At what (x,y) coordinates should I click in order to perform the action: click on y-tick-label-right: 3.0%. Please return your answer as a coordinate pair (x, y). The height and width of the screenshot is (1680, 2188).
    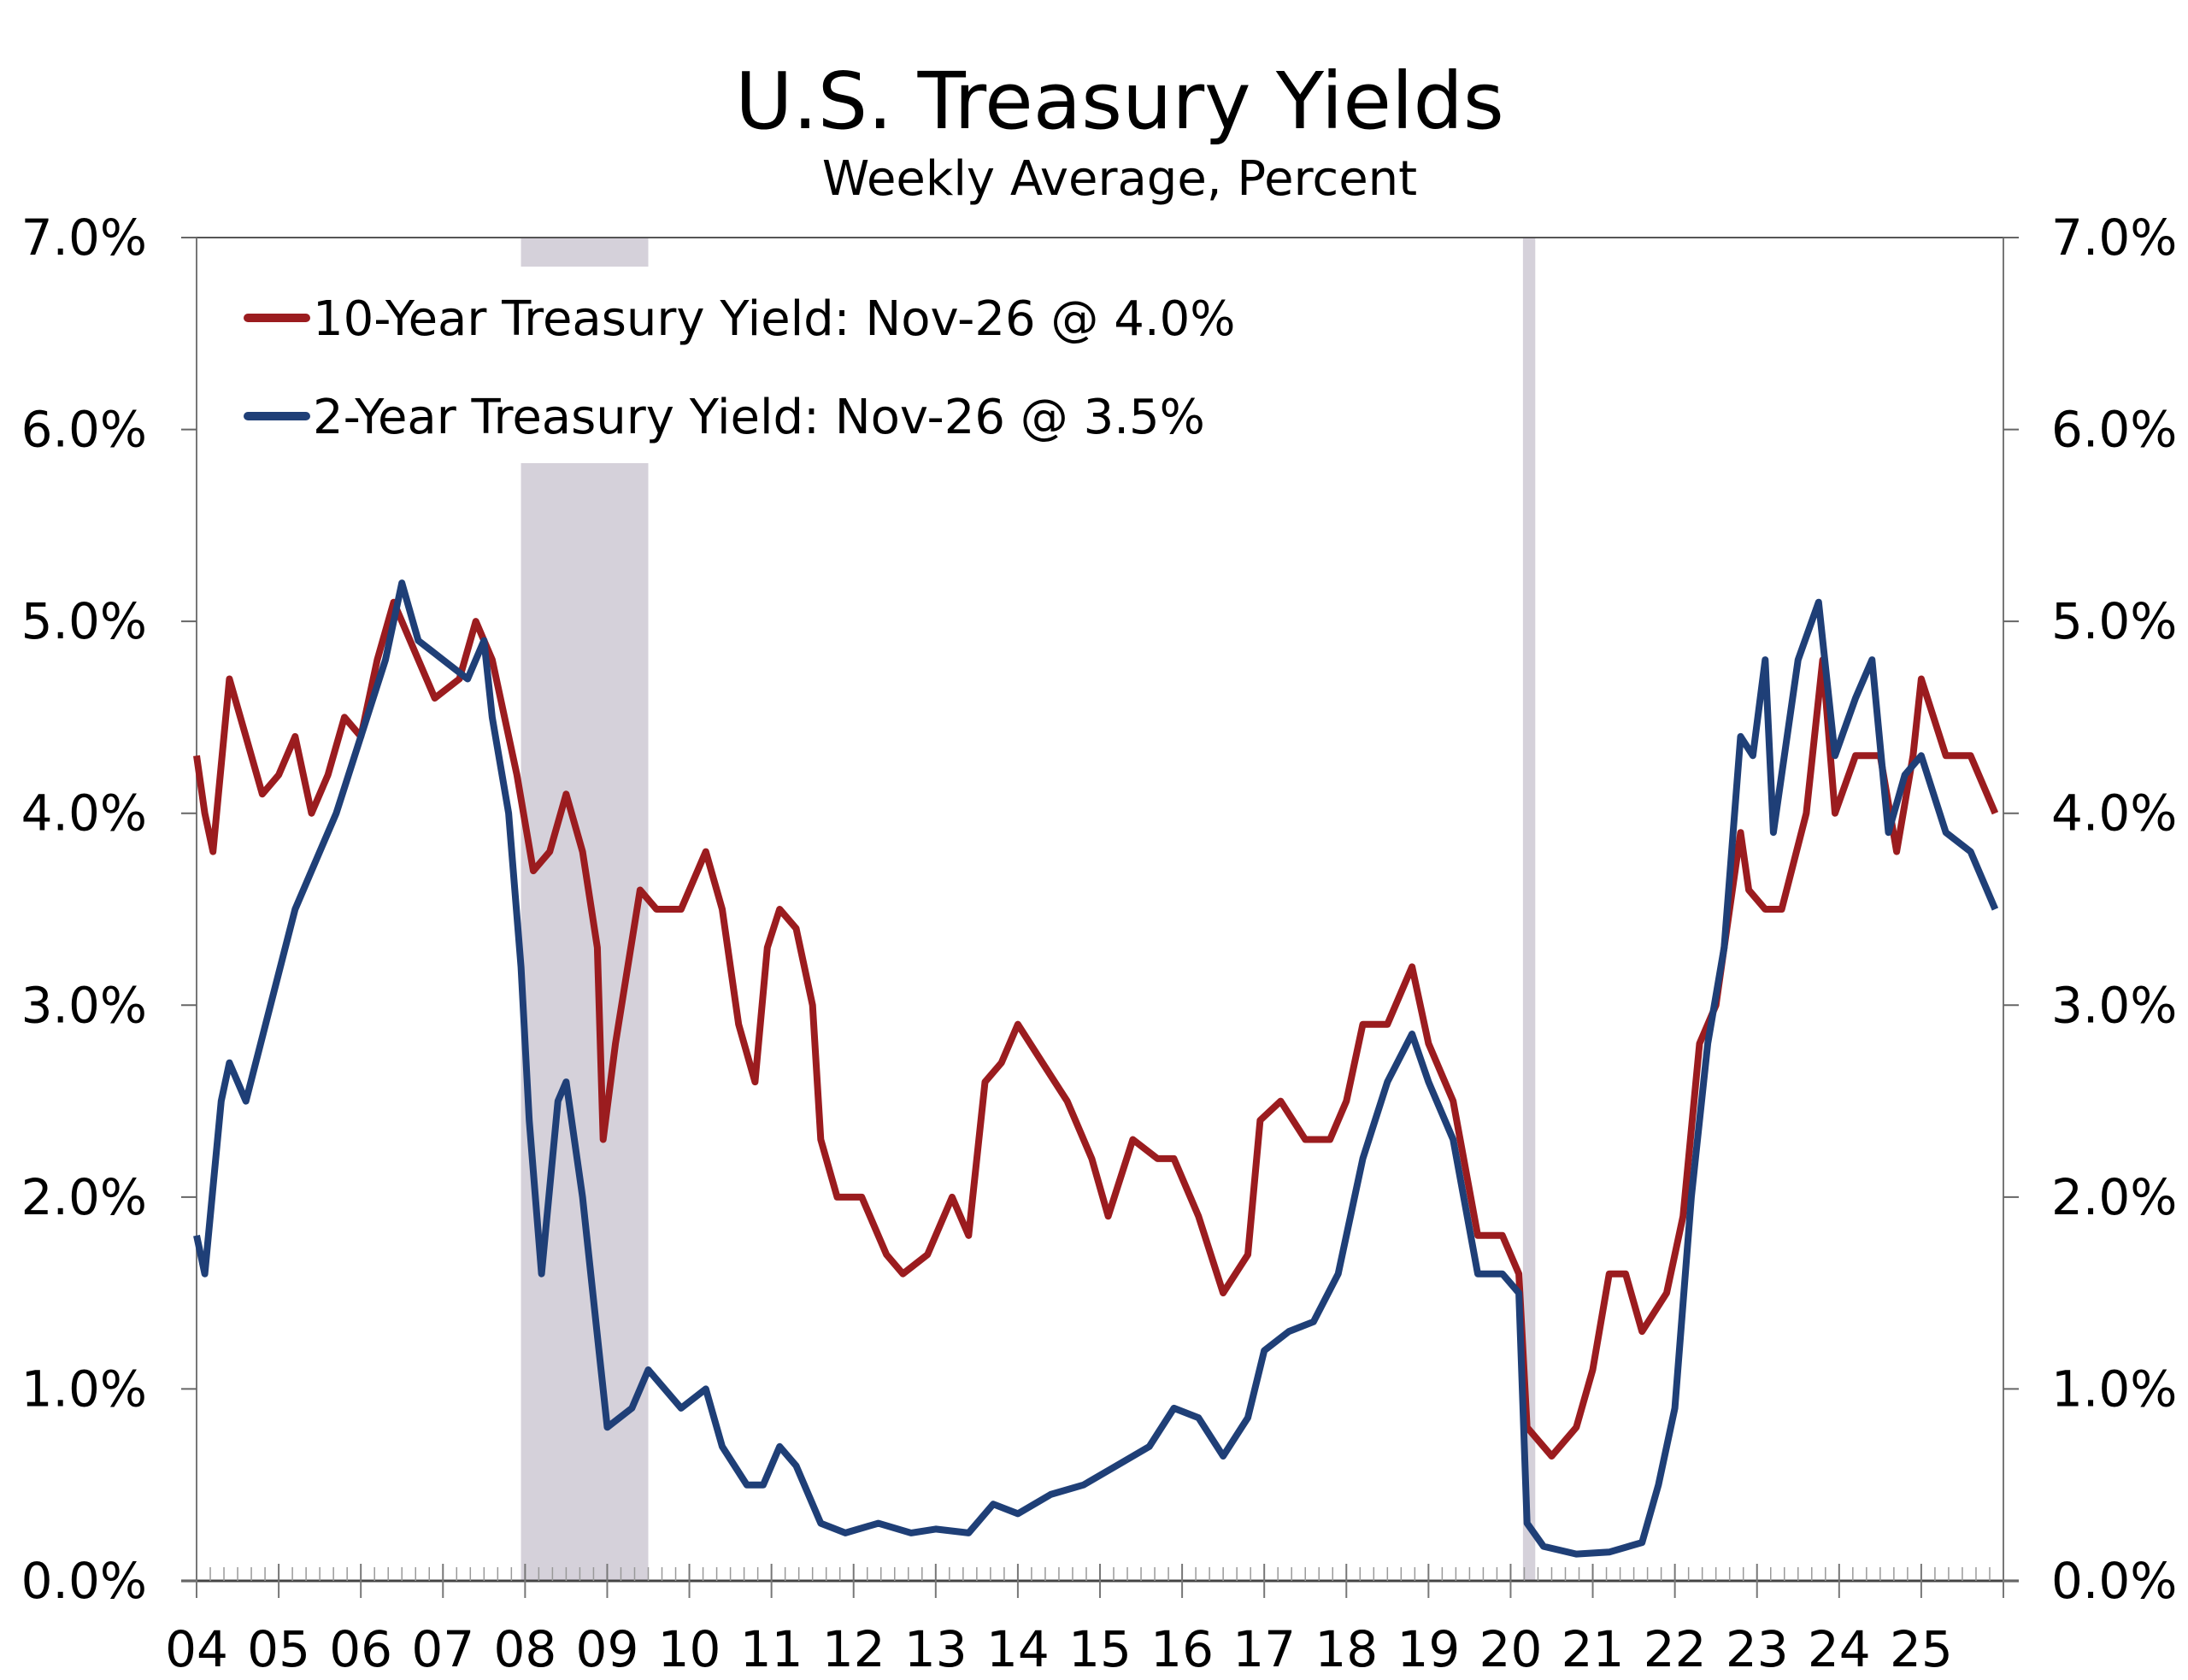
    Looking at the image, I should click on (2114, 1005).